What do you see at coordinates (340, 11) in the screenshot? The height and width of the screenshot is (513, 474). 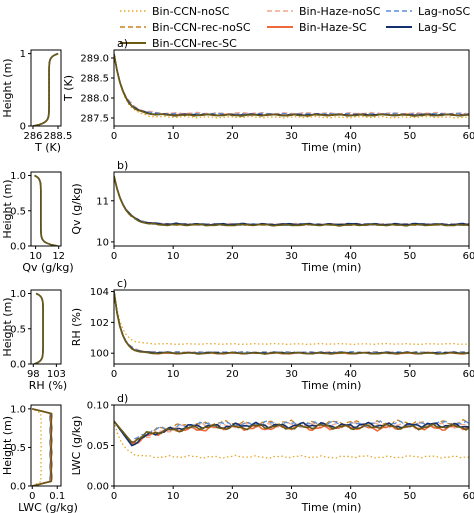 I see `legend-label: Bin-Haze-noSC` at bounding box center [340, 11].